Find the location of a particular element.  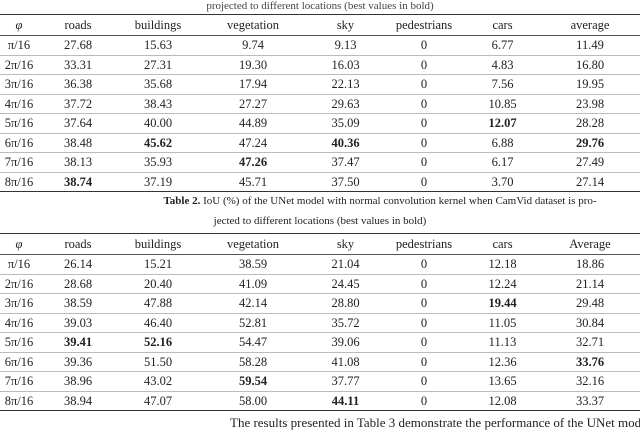

column-header: pedestrians is located at coordinates (424, 25).